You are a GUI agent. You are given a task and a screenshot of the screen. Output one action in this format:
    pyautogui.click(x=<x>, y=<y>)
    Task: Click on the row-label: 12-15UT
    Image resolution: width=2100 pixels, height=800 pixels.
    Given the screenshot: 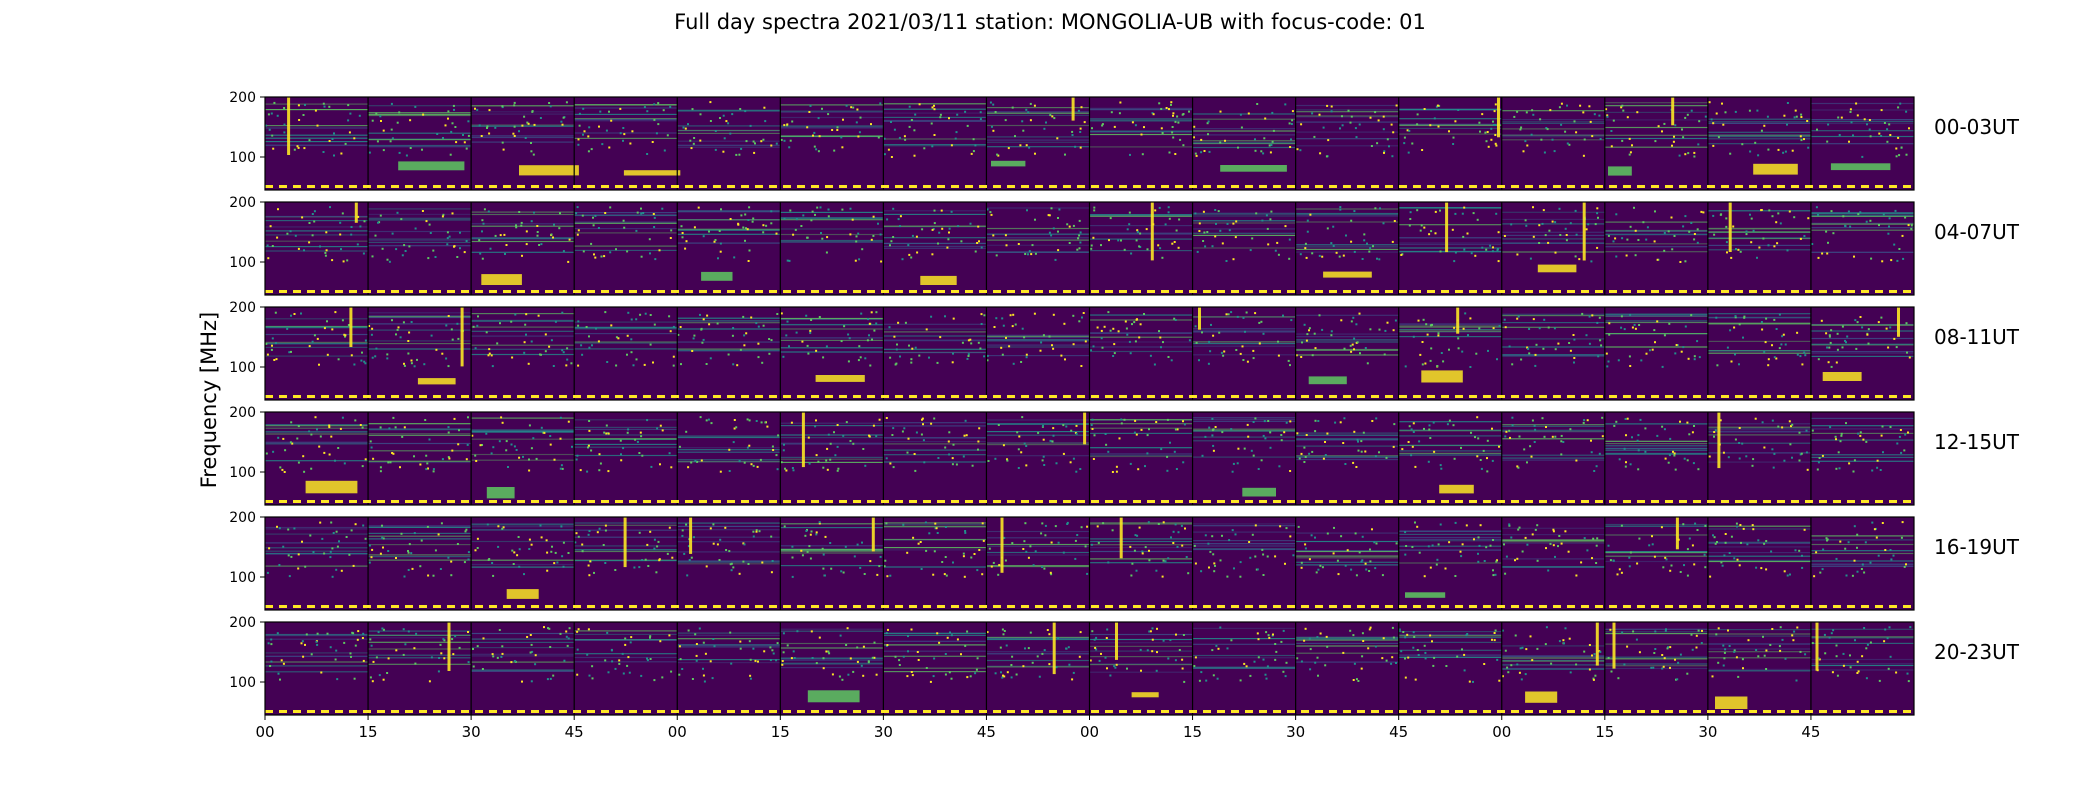 What is the action you would take?
    pyautogui.click(x=1977, y=442)
    